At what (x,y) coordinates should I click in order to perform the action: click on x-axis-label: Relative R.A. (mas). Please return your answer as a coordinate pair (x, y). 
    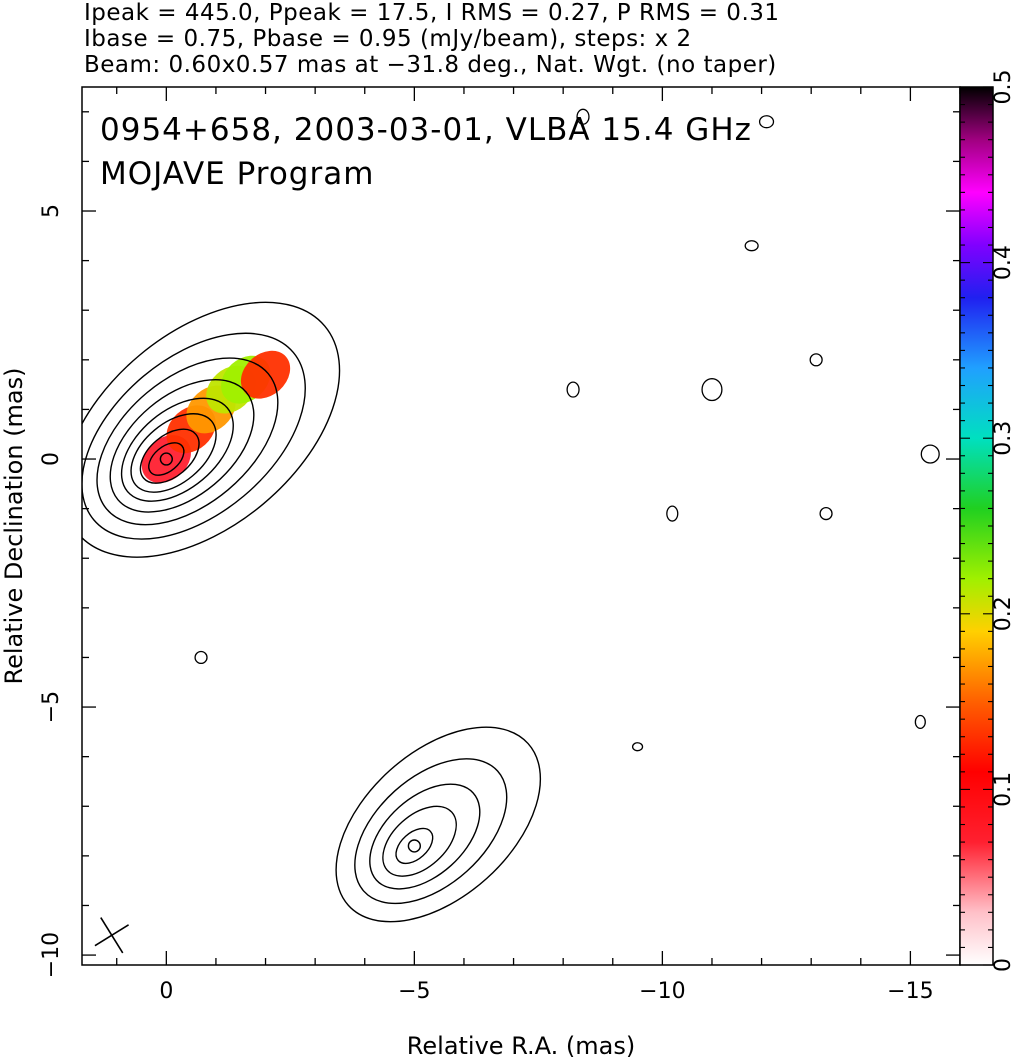
    Looking at the image, I should click on (521, 1046).